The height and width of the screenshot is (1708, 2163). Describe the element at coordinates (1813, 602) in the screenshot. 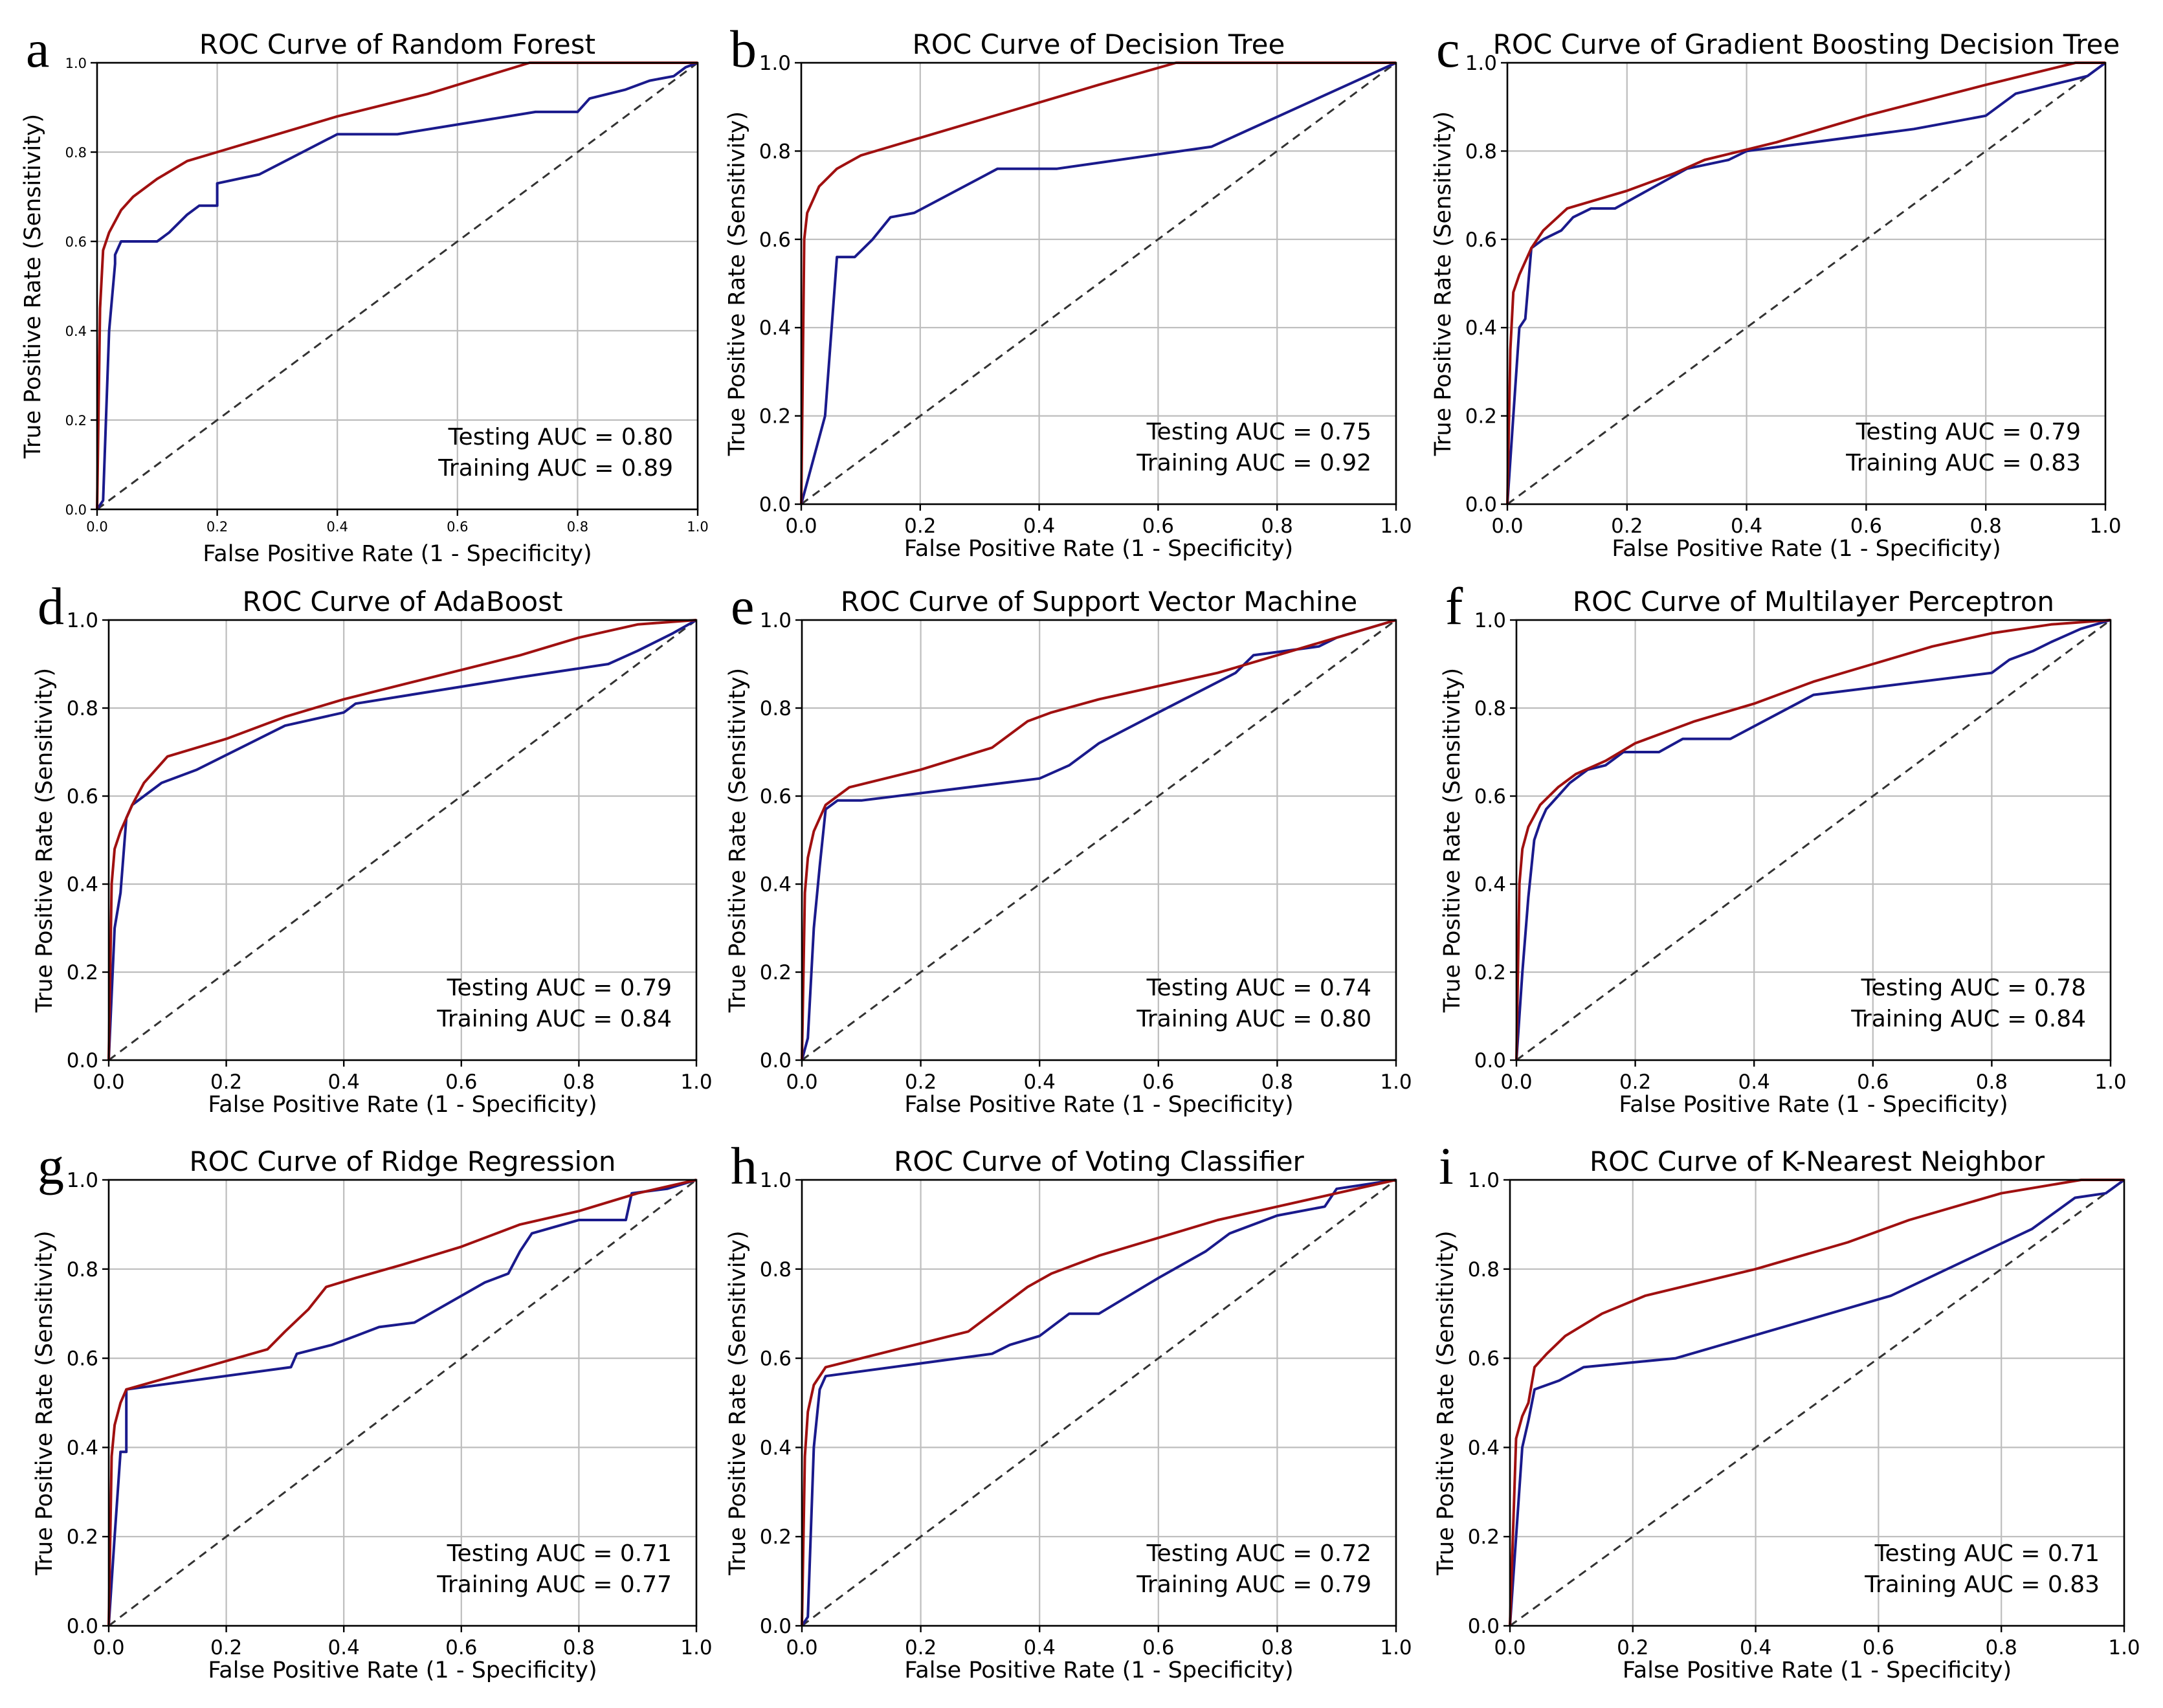

I see `chart-title: ROC Curve of Multilayer Perceptron` at that location.